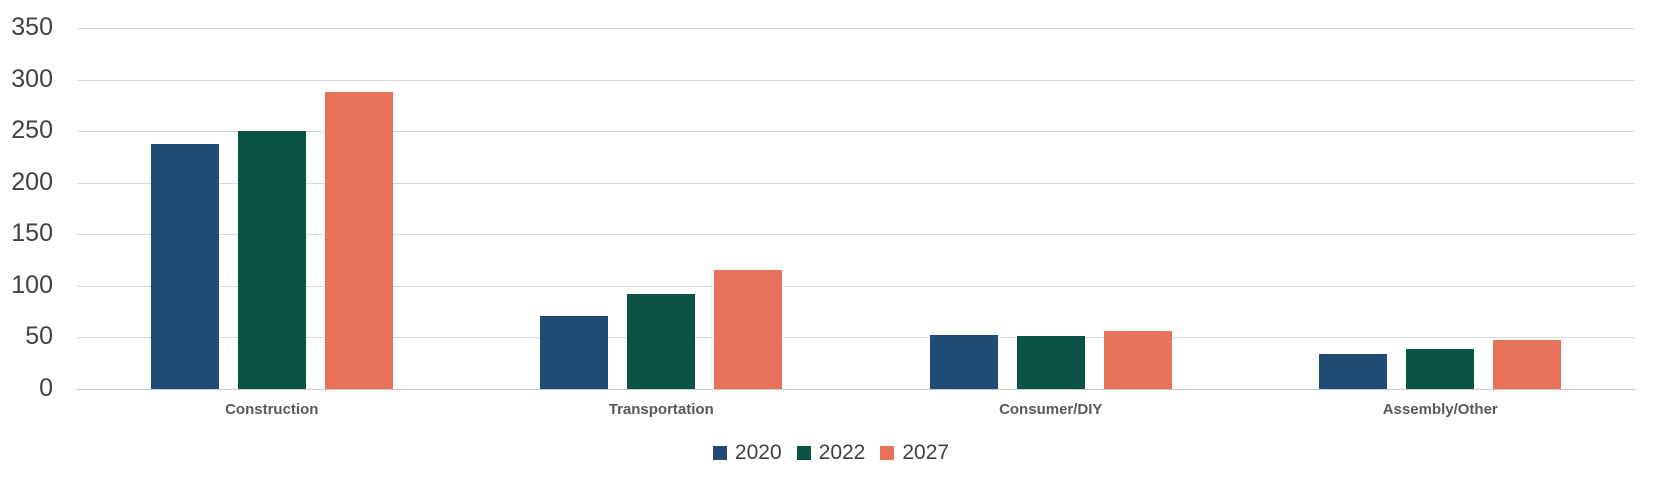  I want to click on y-axis-tick-label-150: 150, so click(32, 233).